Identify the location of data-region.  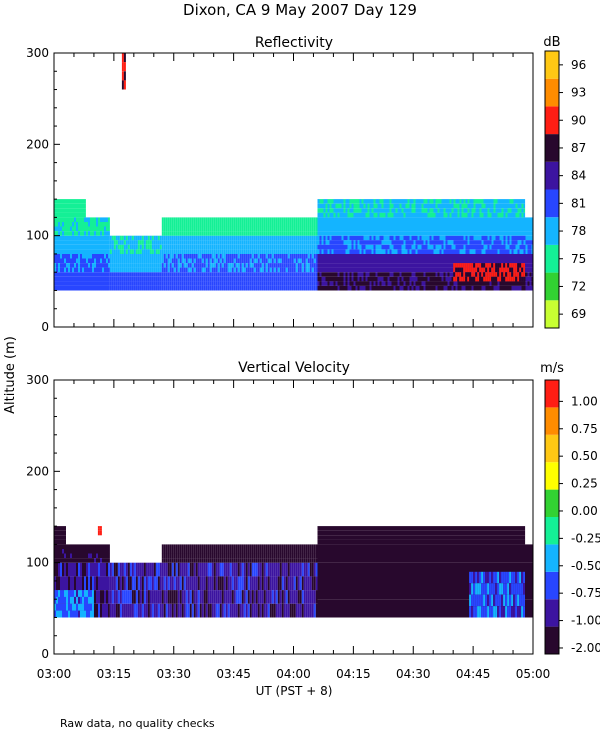
(425, 244).